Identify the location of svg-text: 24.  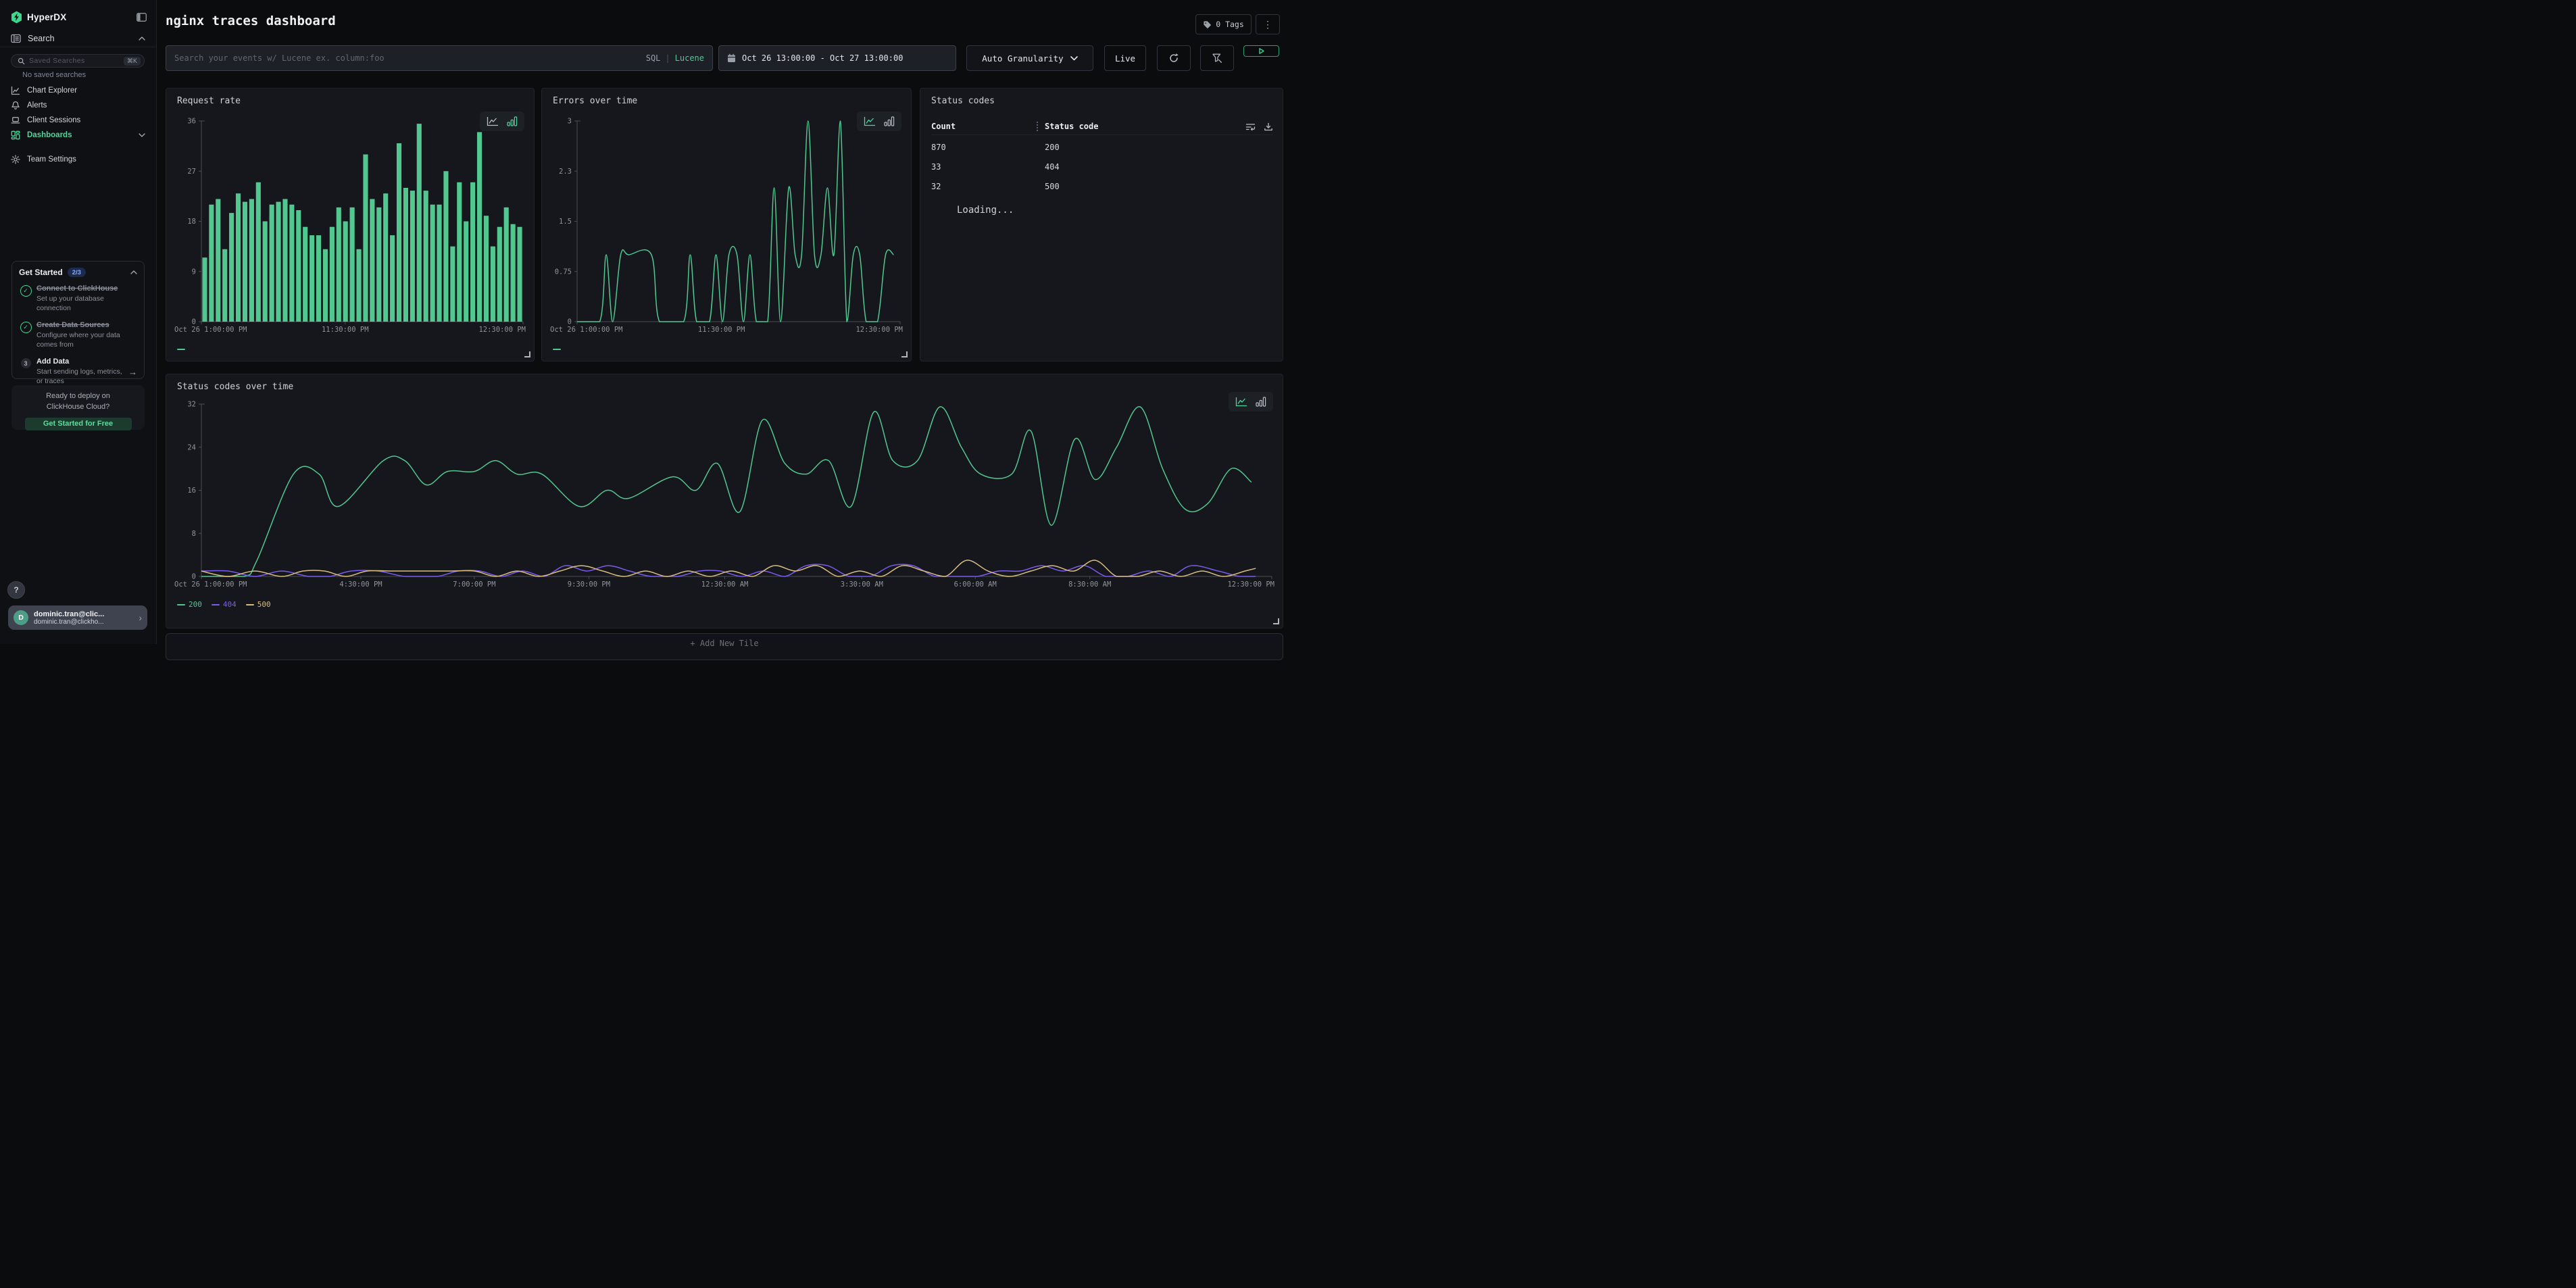
(191, 447).